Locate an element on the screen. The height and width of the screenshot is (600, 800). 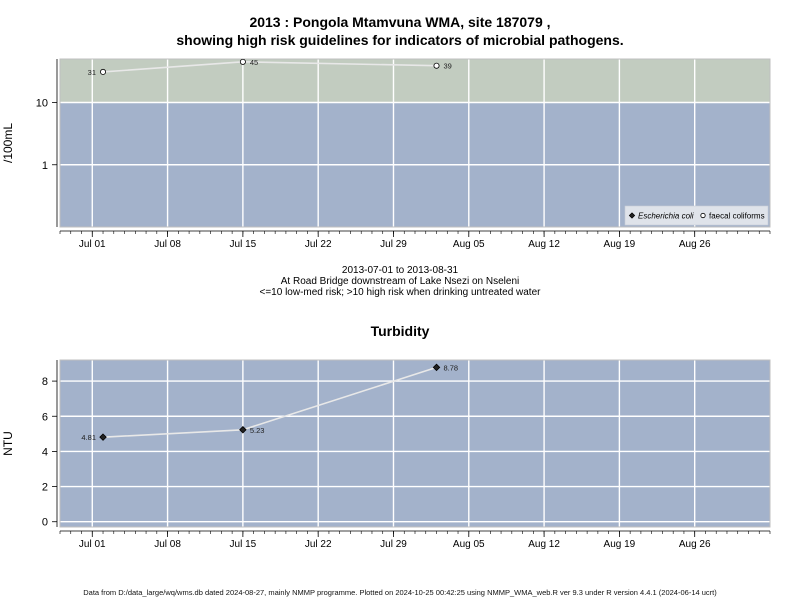
turbidity-y-tick-label: 6 is located at coordinates (45, 417).